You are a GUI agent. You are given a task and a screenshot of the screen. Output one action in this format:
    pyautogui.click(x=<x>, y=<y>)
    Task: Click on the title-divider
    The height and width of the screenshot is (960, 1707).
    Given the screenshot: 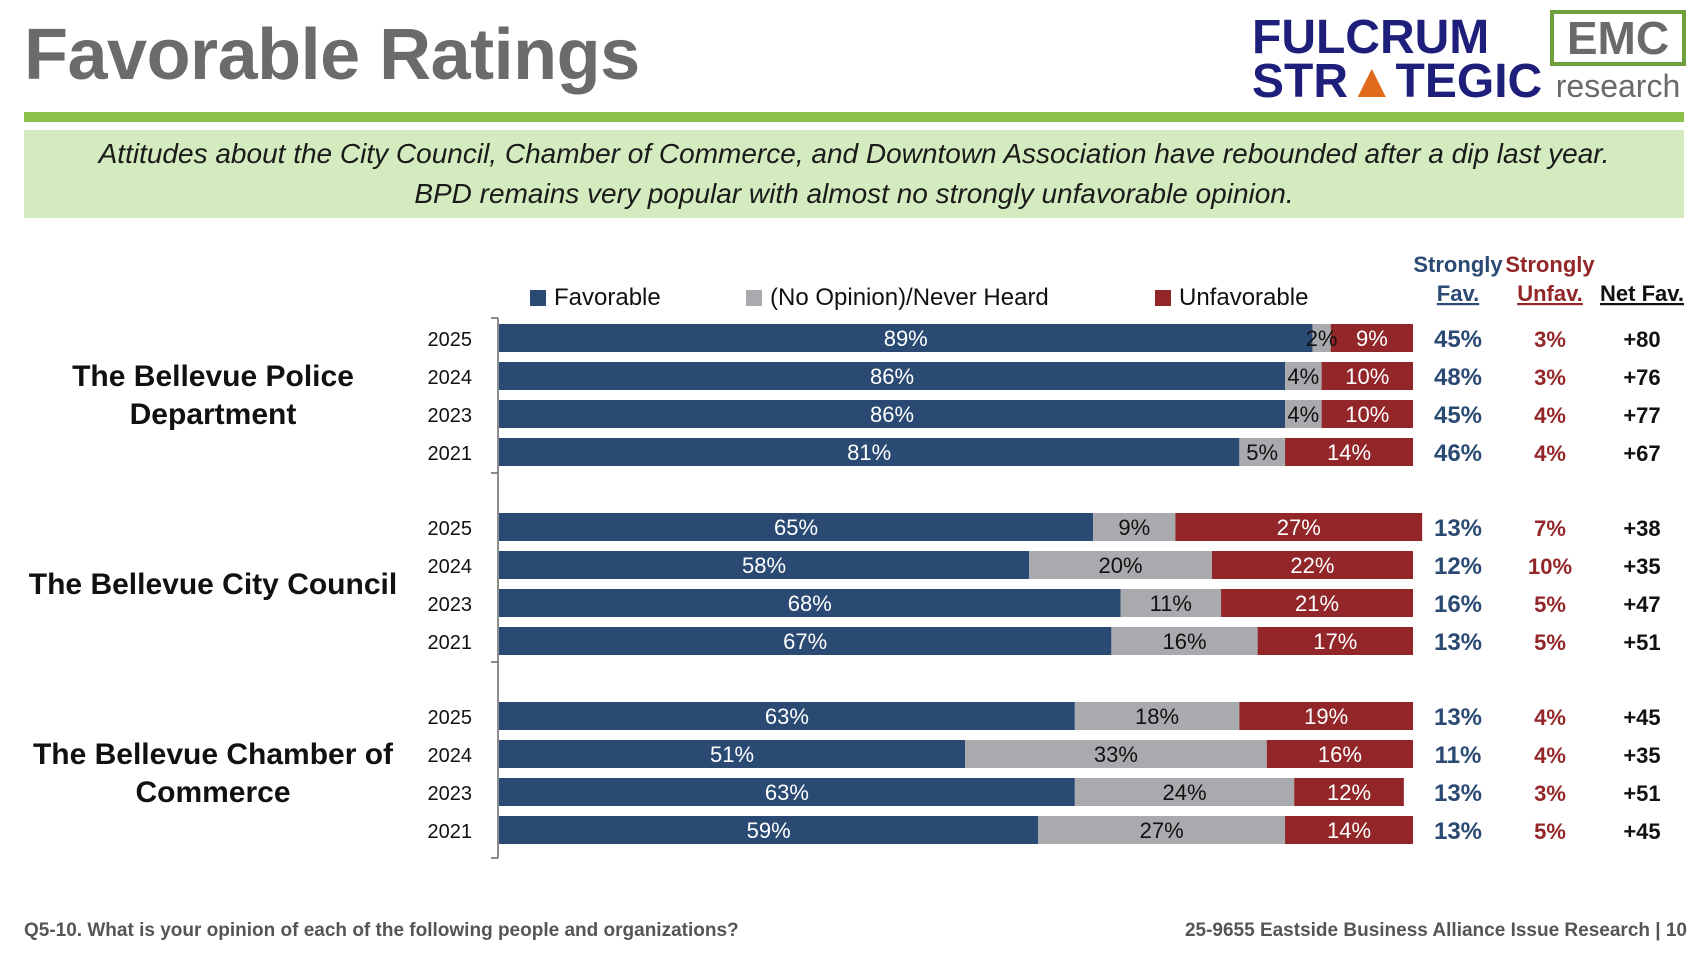 What is the action you would take?
    pyautogui.click(x=854, y=117)
    